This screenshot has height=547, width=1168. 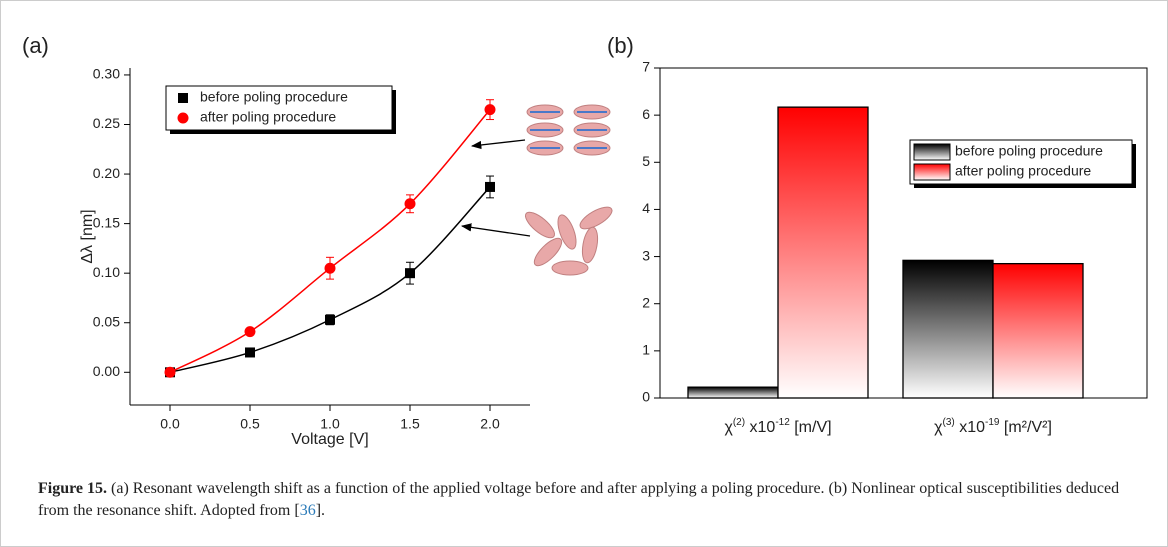 What do you see at coordinates (811, 427) in the screenshot?
I see `x-tick-label-part: [m/V]` at bounding box center [811, 427].